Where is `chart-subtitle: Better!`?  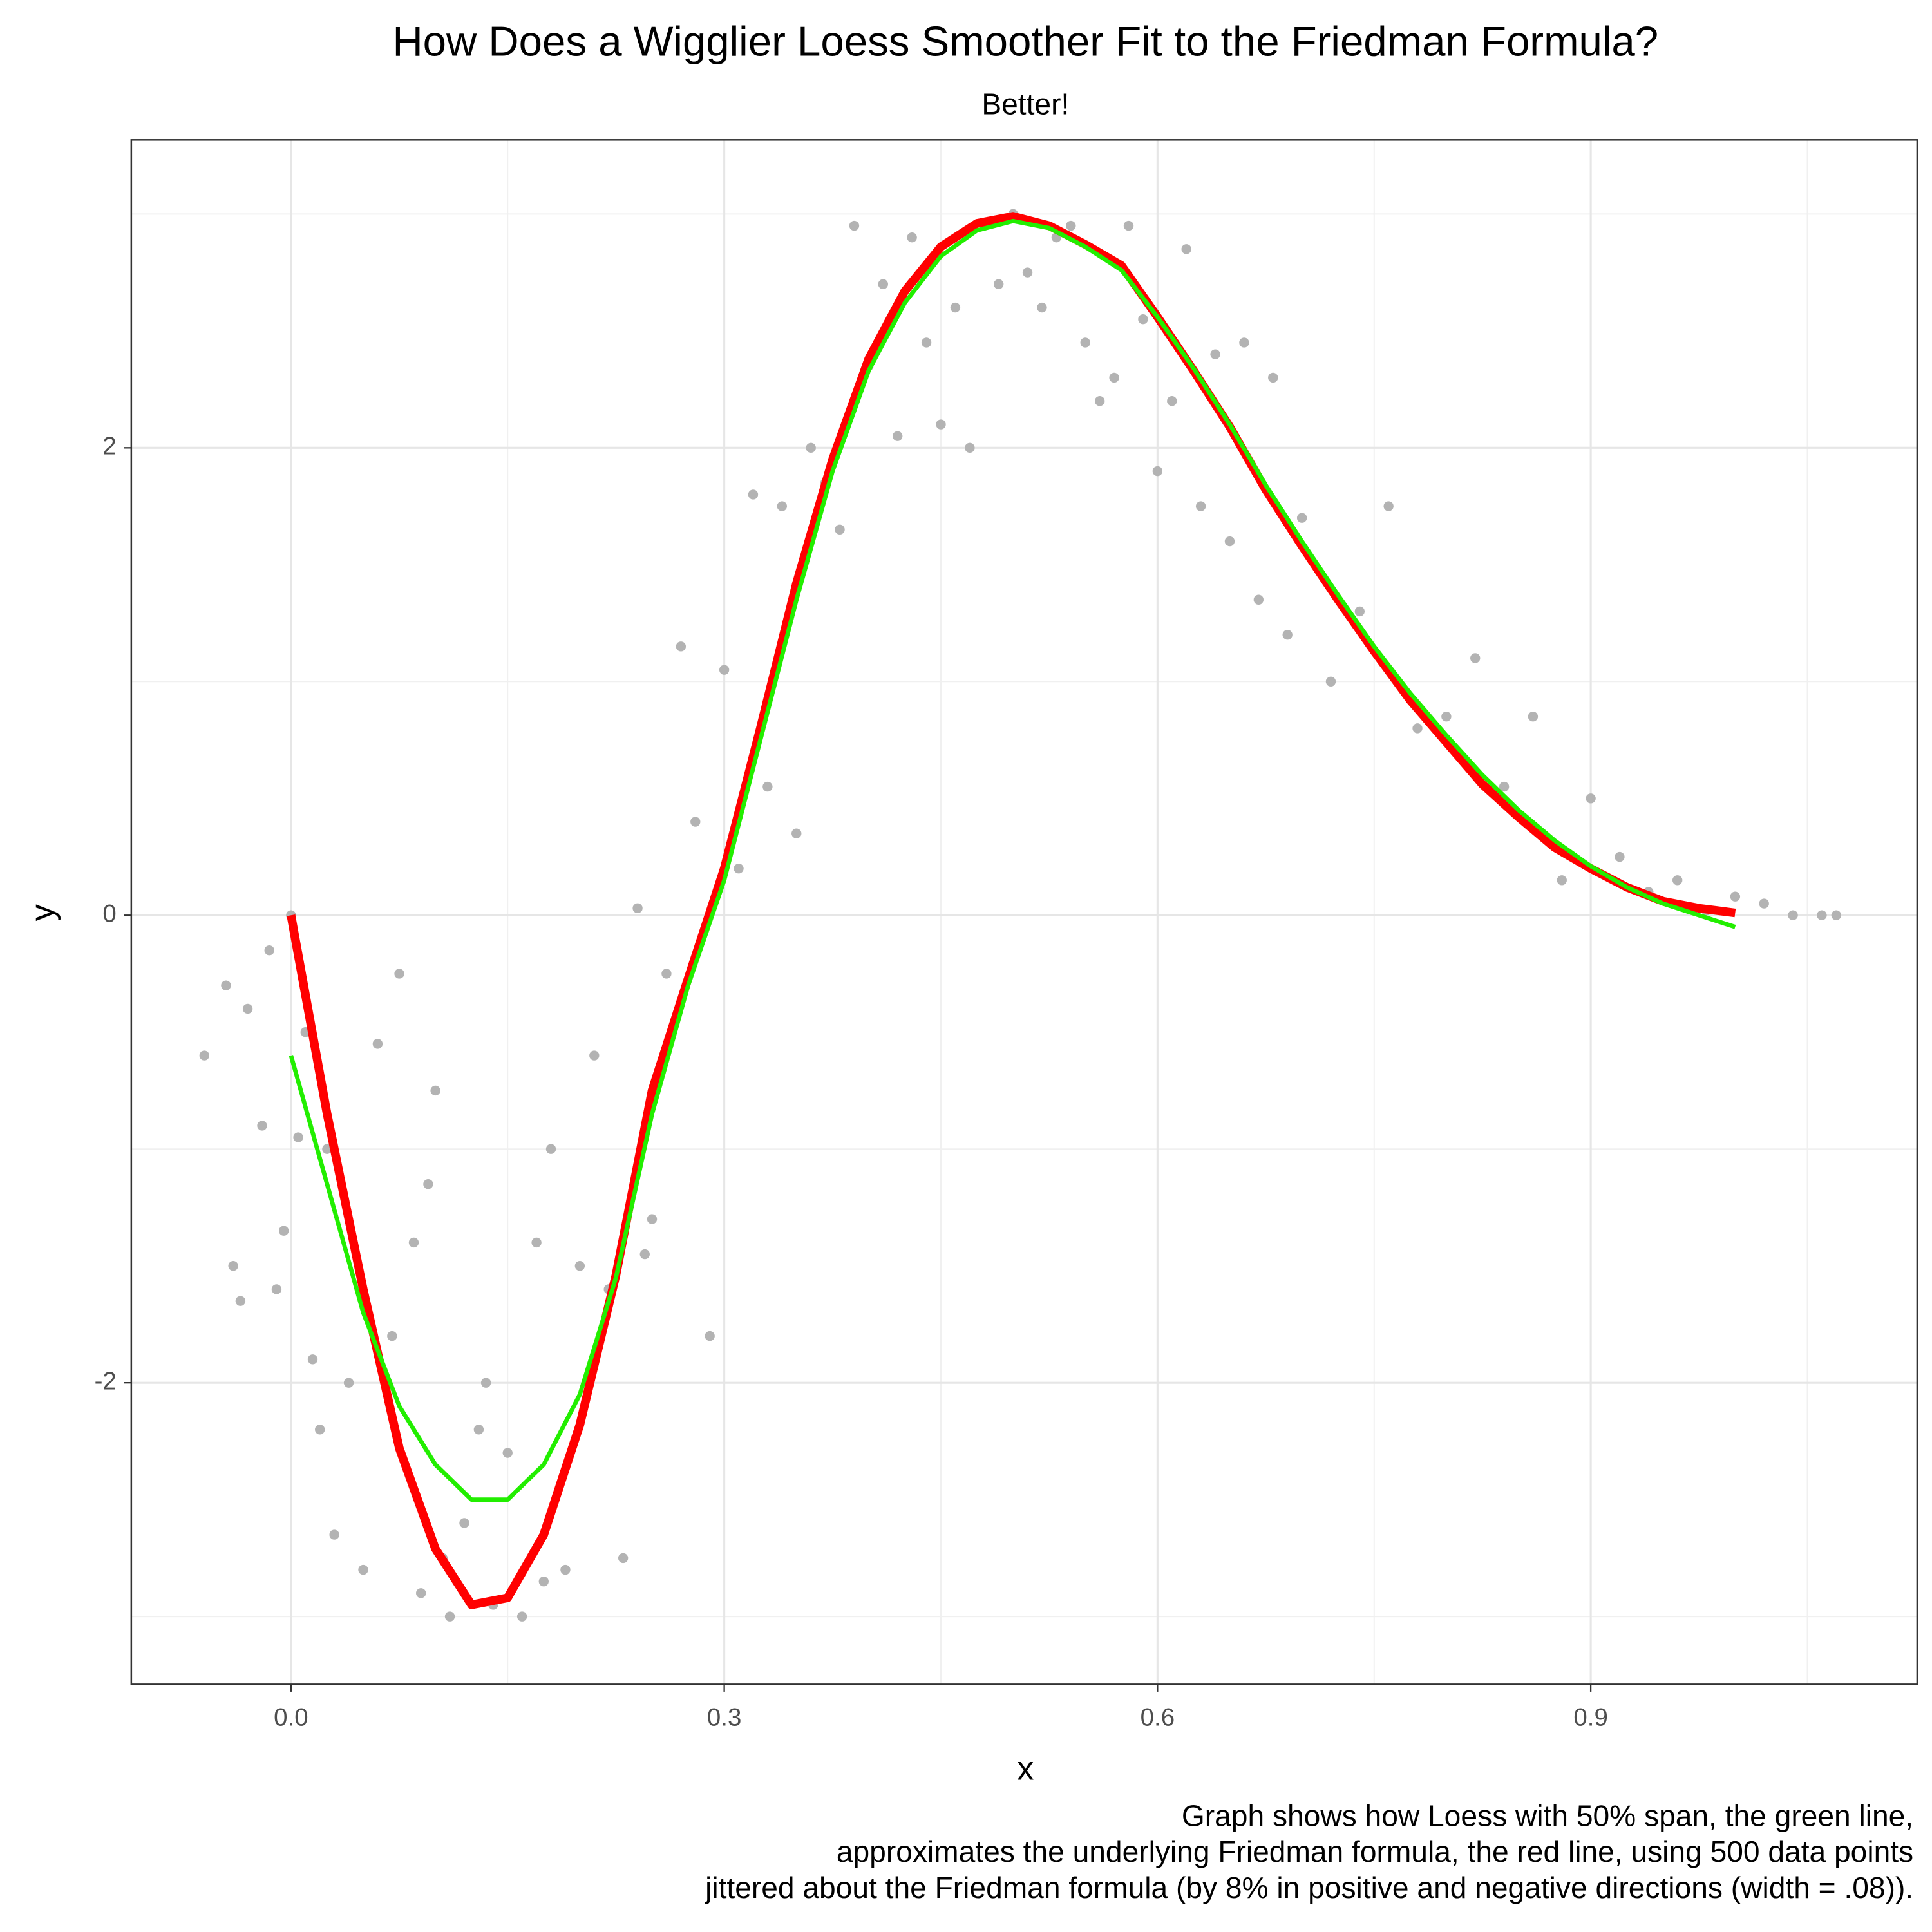 chart-subtitle: Better! is located at coordinates (1025, 104).